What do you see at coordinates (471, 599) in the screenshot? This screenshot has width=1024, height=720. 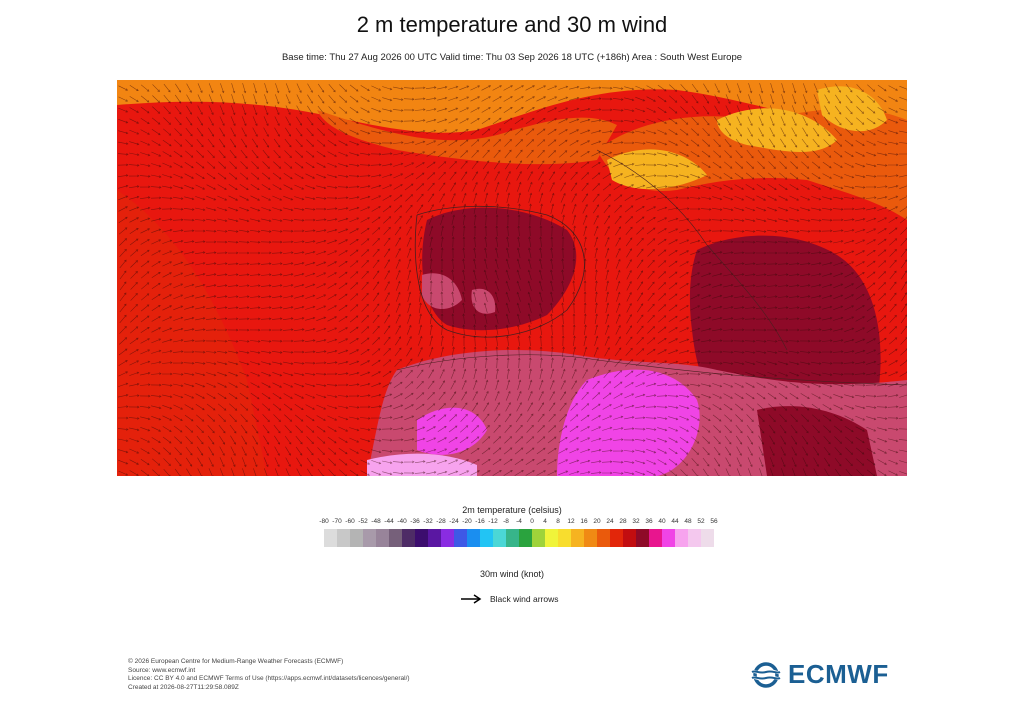 I see `arrow-right-icon` at bounding box center [471, 599].